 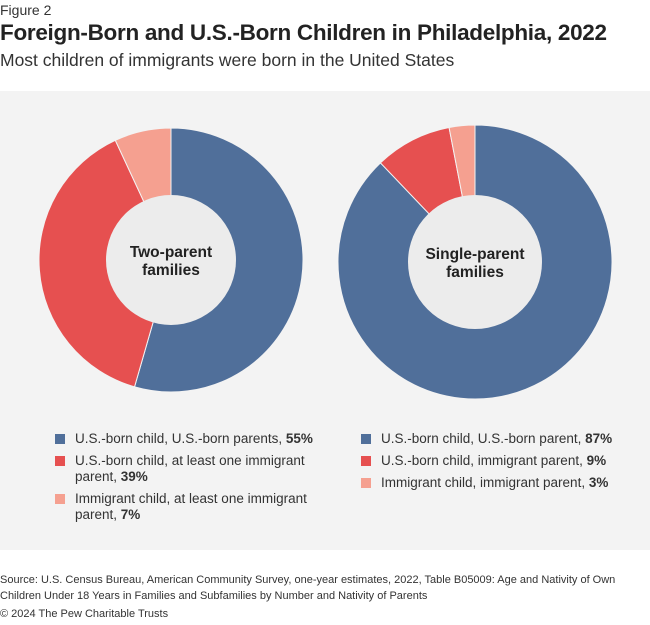 I want to click on figure-label: Figure 2, so click(x=26, y=10).